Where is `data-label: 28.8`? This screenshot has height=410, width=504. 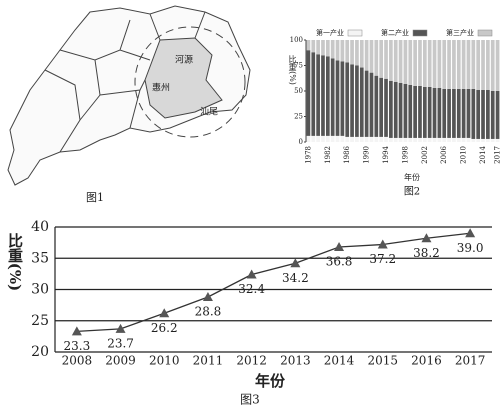
data-label: 28.8 is located at coordinates (208, 312).